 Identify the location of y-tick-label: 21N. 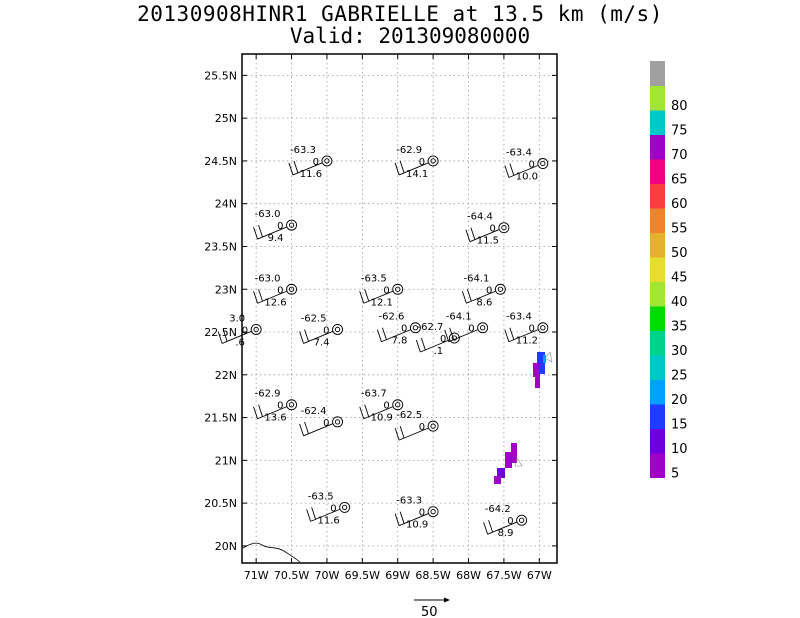
(226, 460).